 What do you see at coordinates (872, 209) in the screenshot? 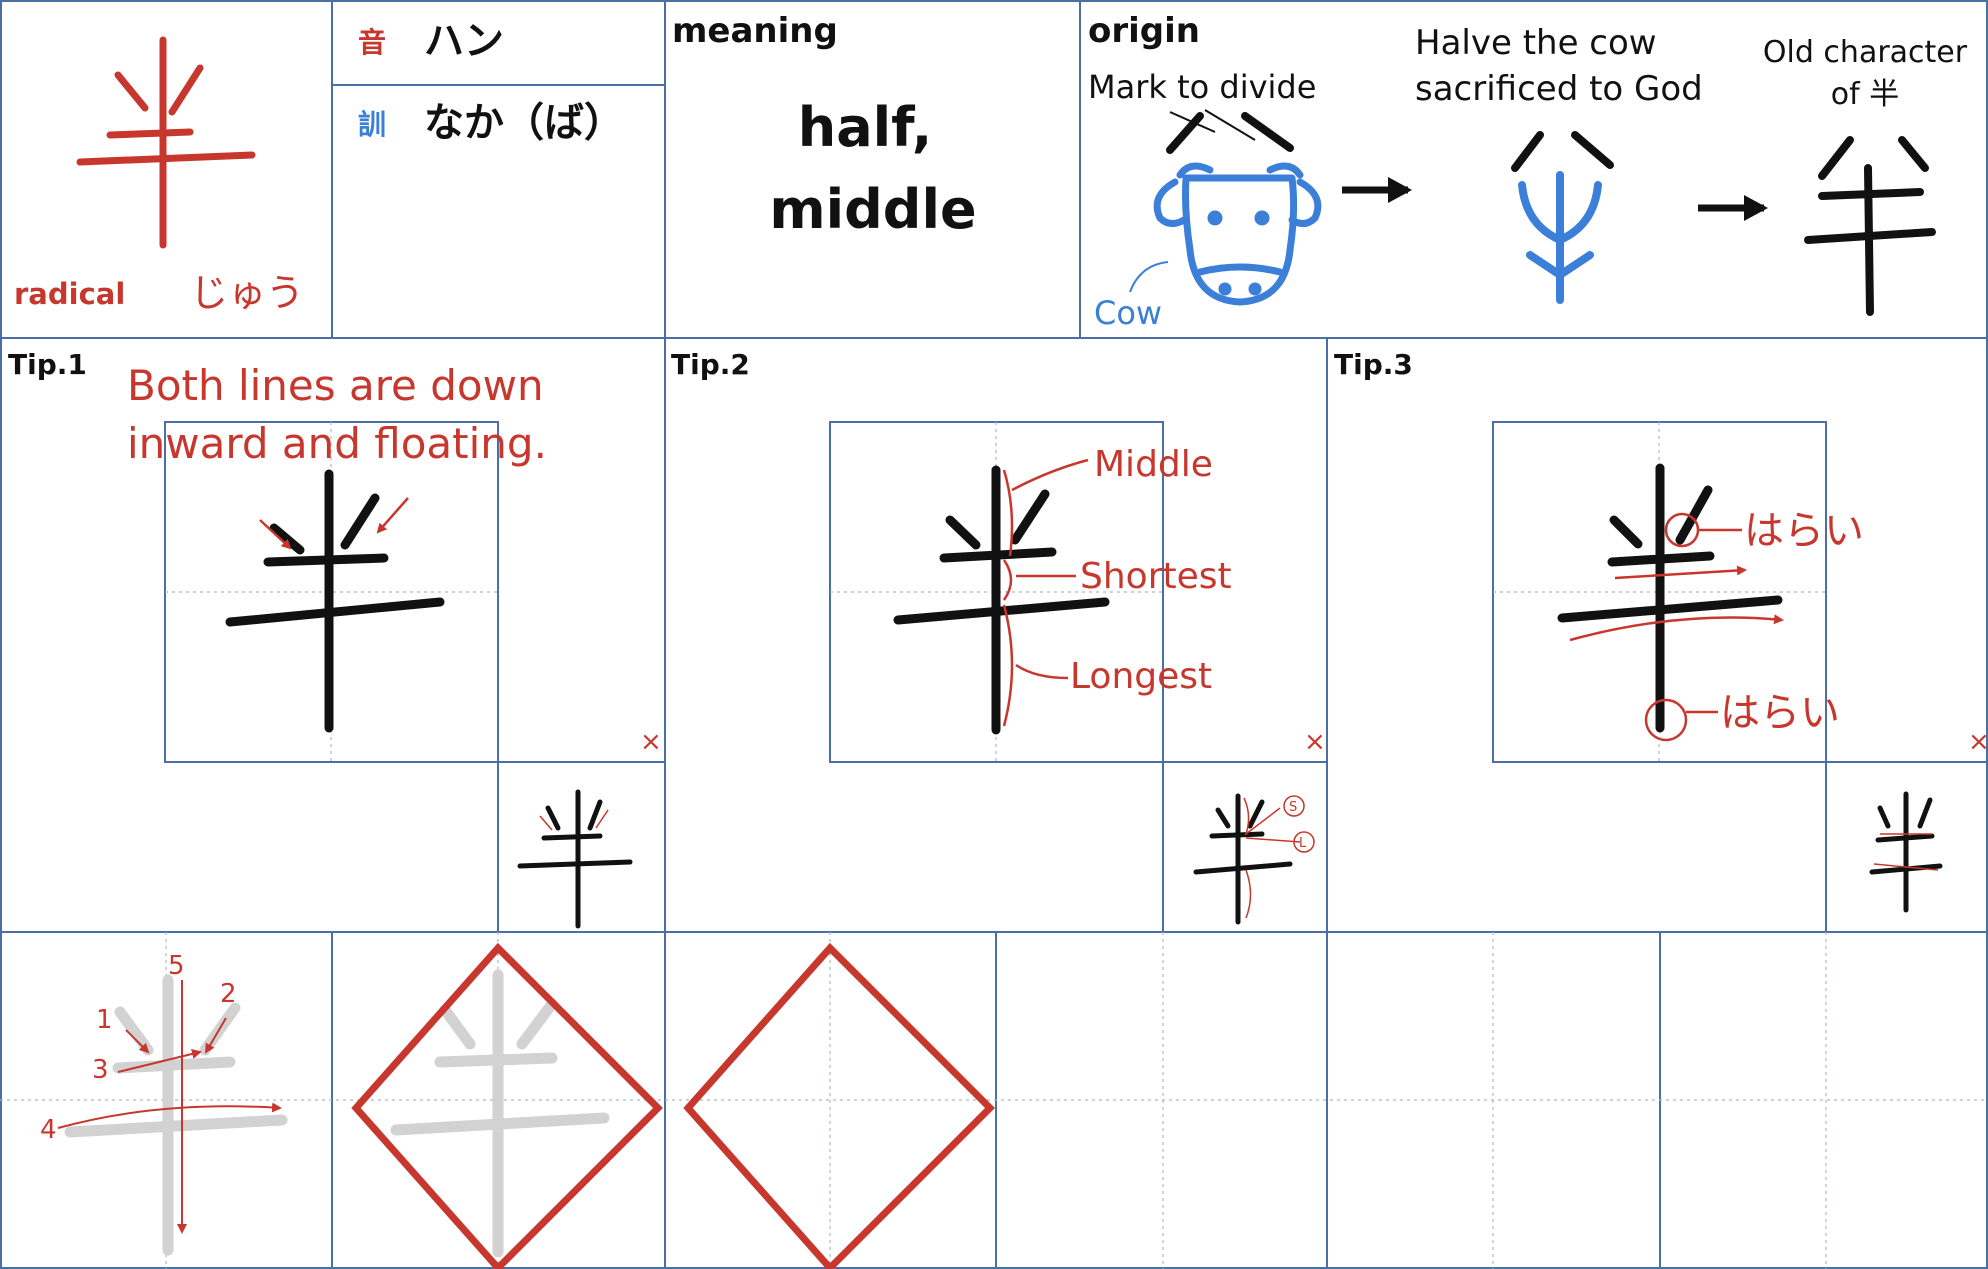
I see `meaning-line-2: middle` at bounding box center [872, 209].